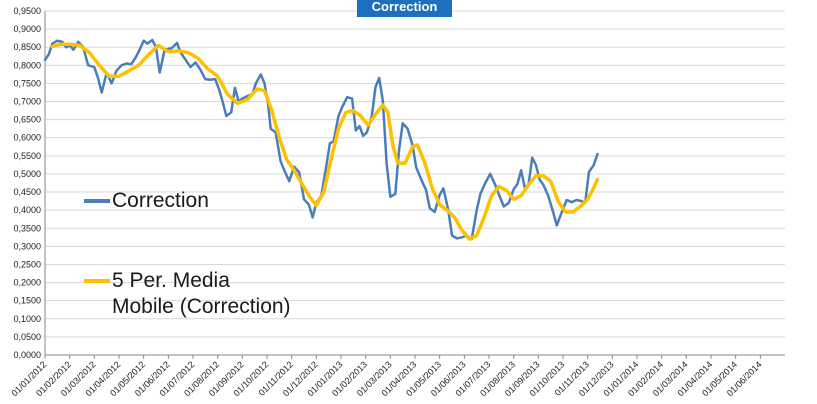 Image resolution: width=817 pixels, height=404 pixels. I want to click on y-tick-label: 0,2000, so click(27, 283).